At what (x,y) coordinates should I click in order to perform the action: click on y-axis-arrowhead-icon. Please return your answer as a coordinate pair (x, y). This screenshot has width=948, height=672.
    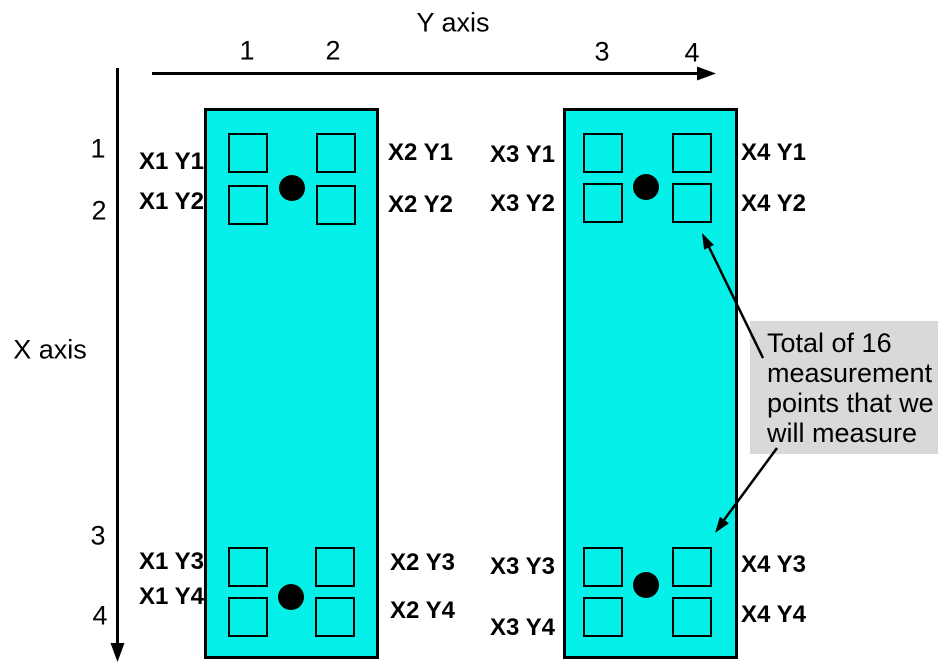
    Looking at the image, I should click on (706, 73).